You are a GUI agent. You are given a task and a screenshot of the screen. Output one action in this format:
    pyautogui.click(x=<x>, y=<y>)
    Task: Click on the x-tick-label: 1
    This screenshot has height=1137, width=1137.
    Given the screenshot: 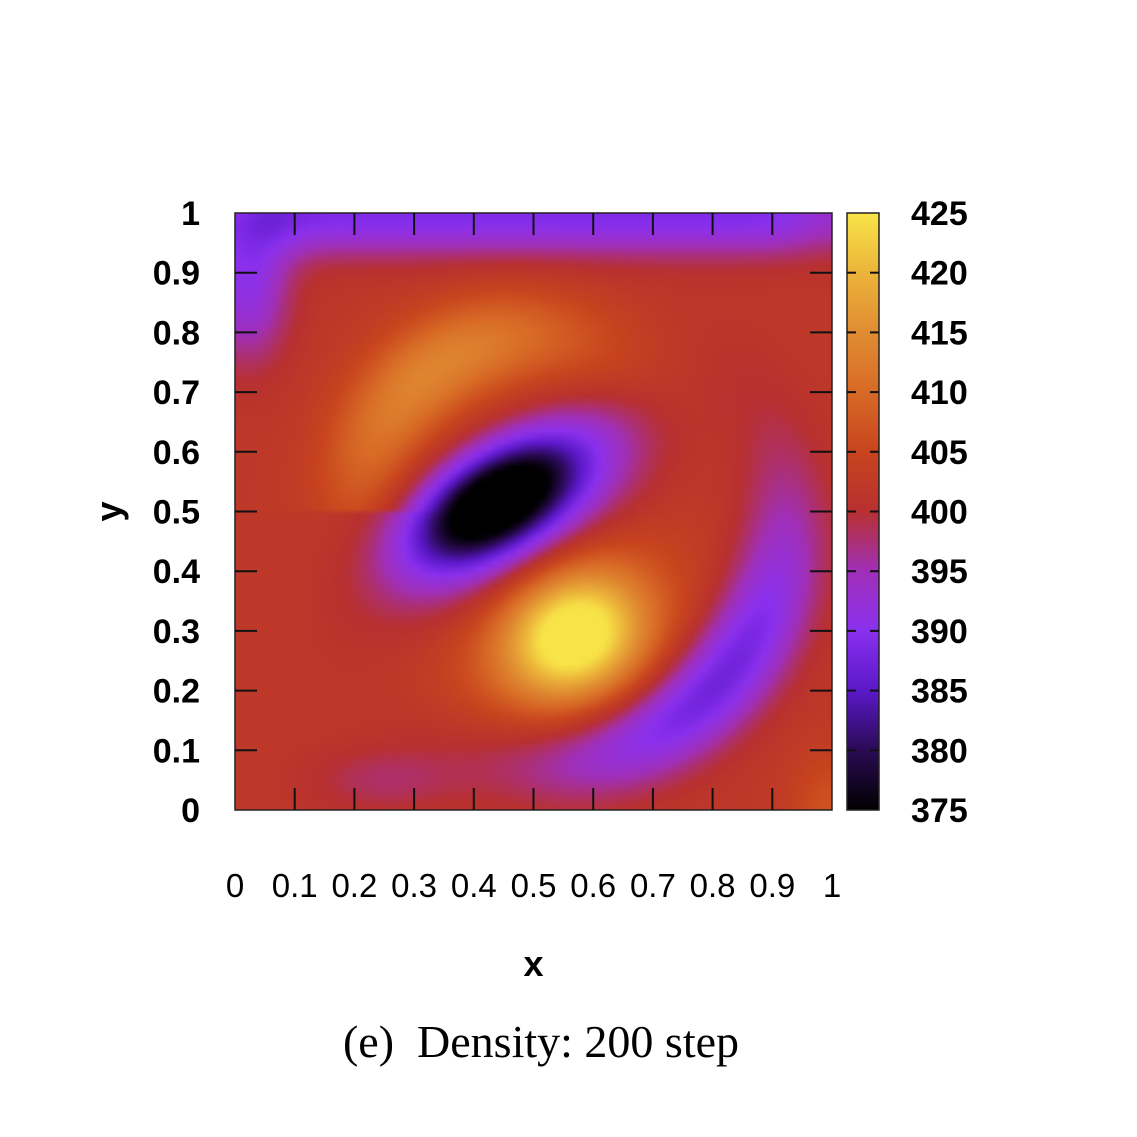 What is the action you would take?
    pyautogui.click(x=832, y=885)
    